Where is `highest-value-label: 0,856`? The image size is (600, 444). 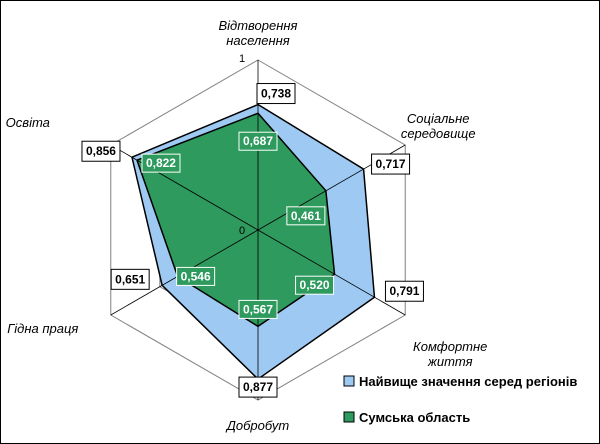 highest-value-label: 0,856 is located at coordinates (101, 151).